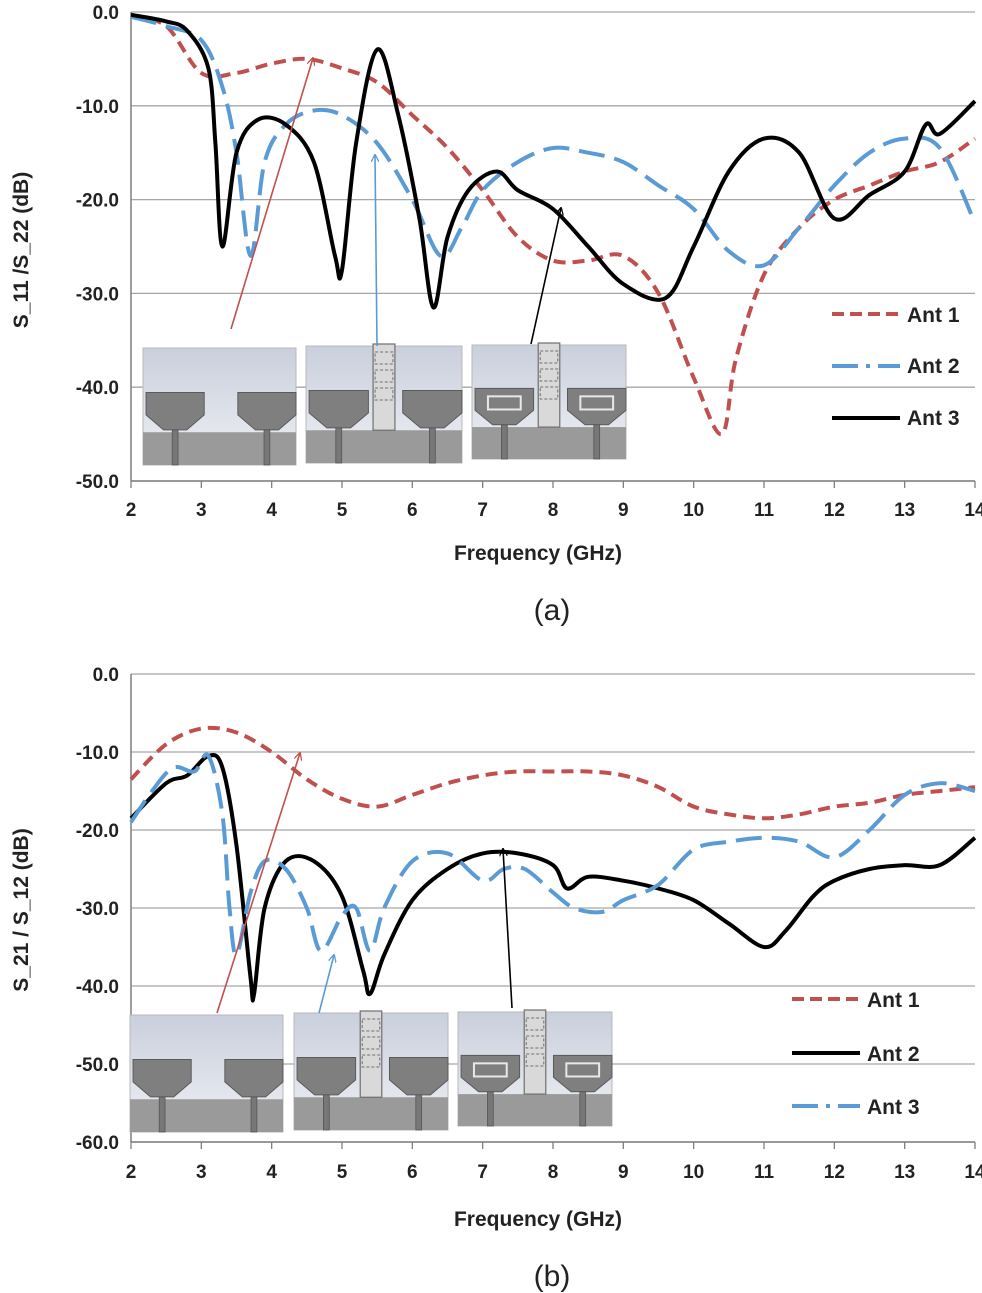 The height and width of the screenshot is (1293, 982). What do you see at coordinates (271, 510) in the screenshot?
I see `a-x-tick-label: 4` at bounding box center [271, 510].